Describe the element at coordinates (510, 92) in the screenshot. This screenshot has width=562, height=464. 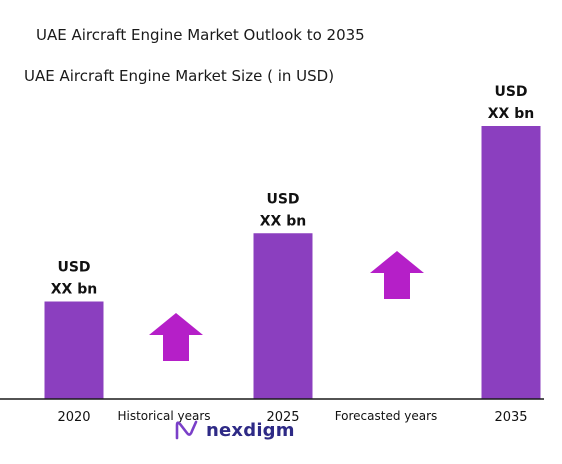
I see `data-label-2035-1: USD` at that location.